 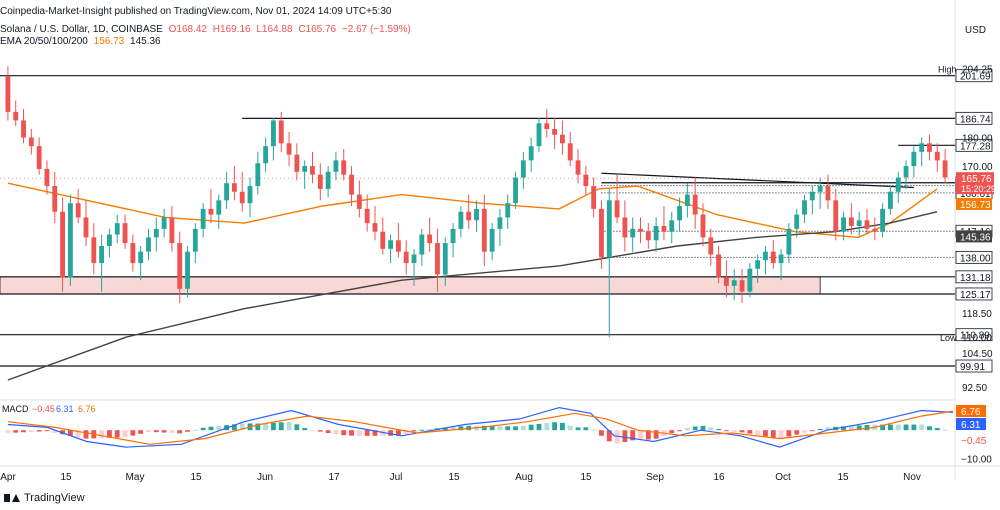 I want to click on ema-badge-label: 156.73, so click(x=975, y=205).